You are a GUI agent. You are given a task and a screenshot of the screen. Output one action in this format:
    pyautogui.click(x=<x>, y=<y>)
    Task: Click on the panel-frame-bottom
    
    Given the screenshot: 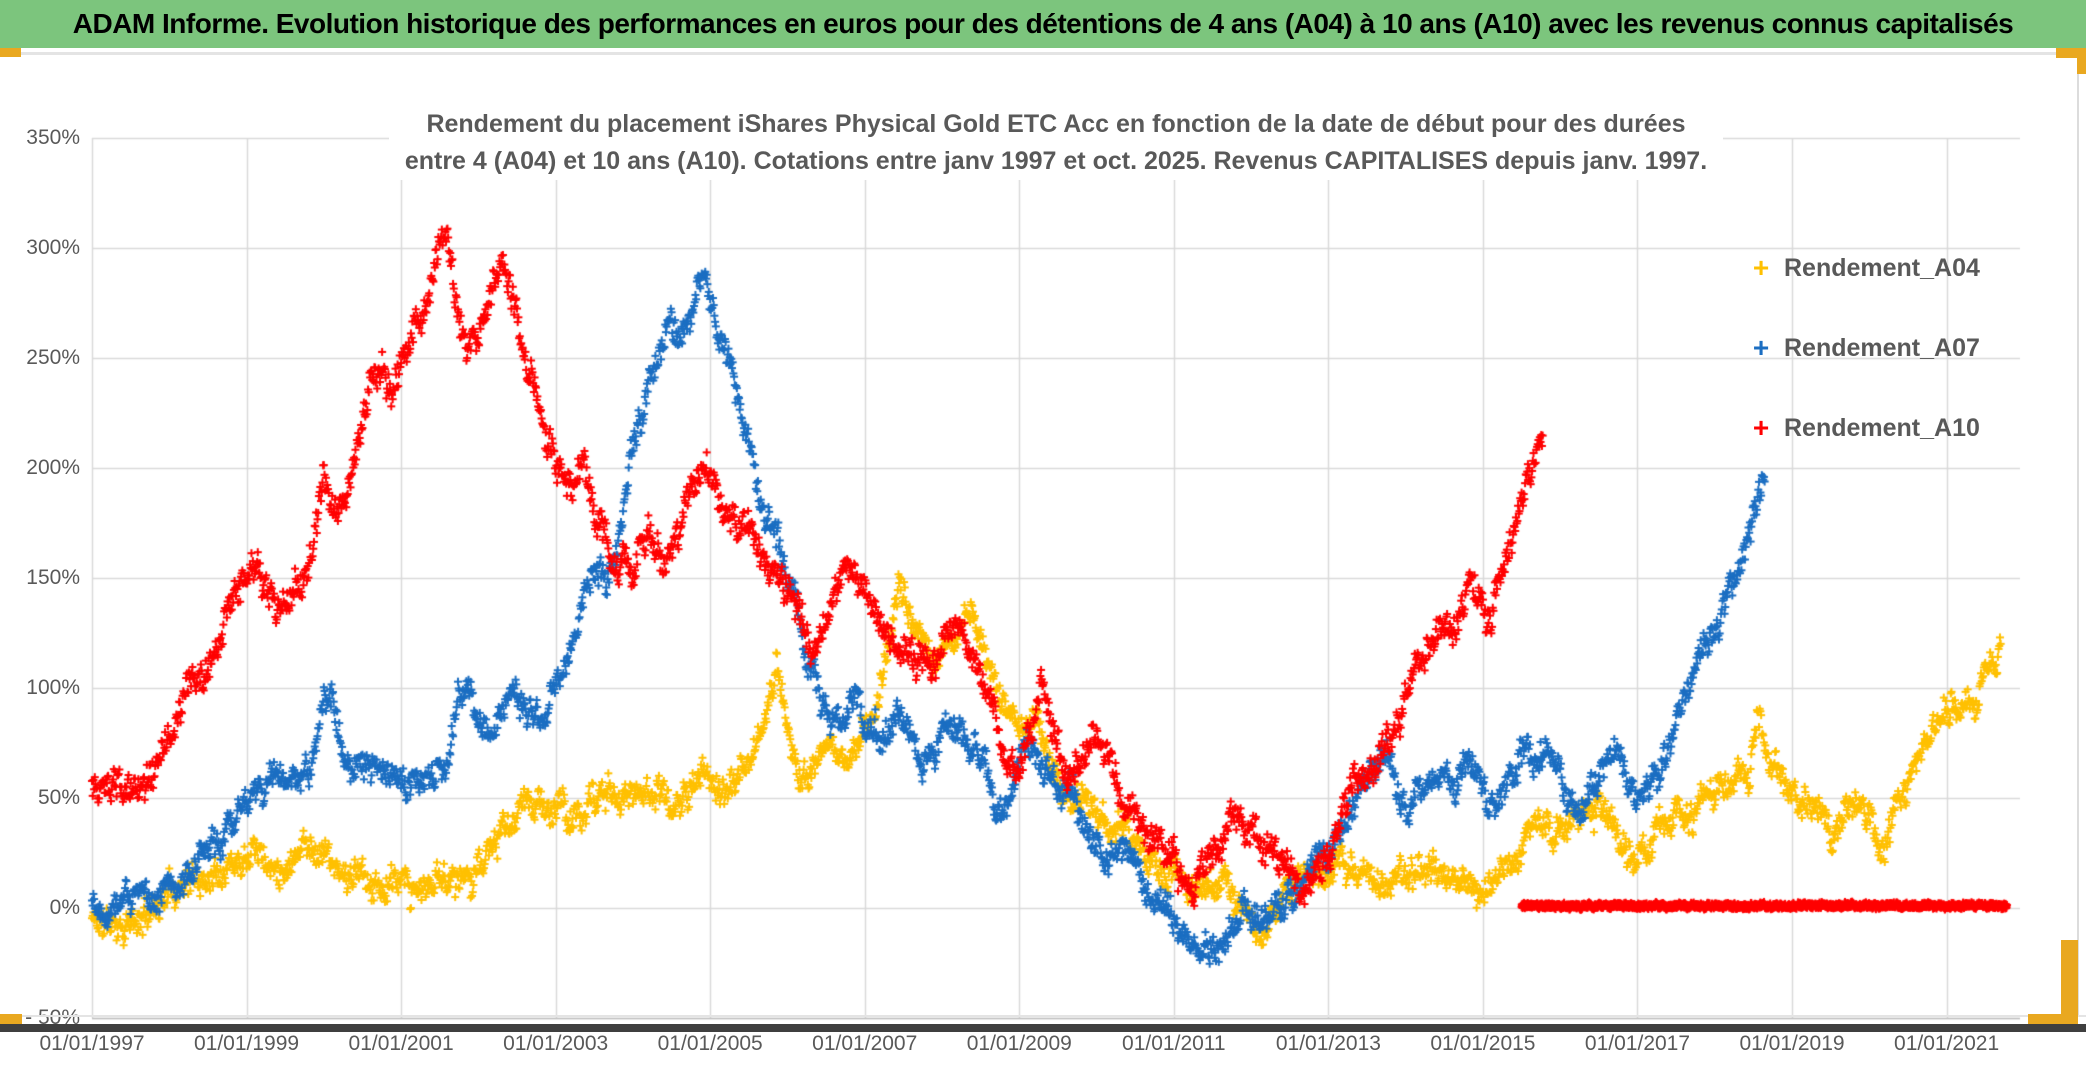 What is the action you would take?
    pyautogui.click(x=1043, y=1016)
    